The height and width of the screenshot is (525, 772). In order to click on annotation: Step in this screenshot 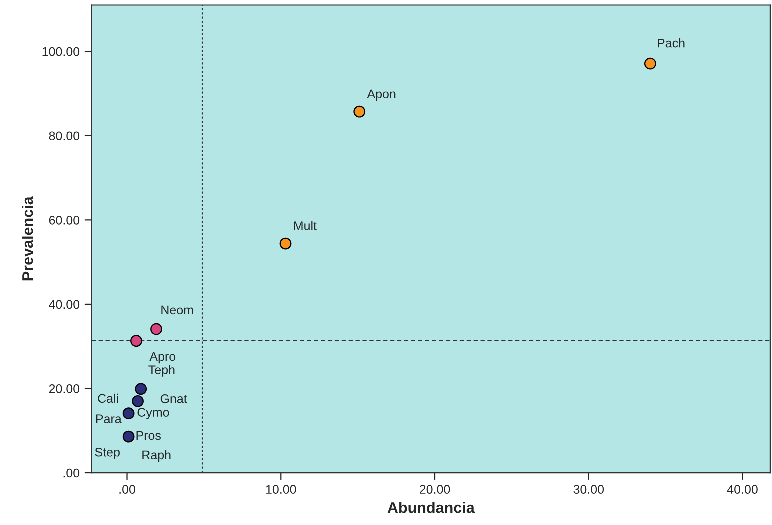, I will do `click(107, 454)`.